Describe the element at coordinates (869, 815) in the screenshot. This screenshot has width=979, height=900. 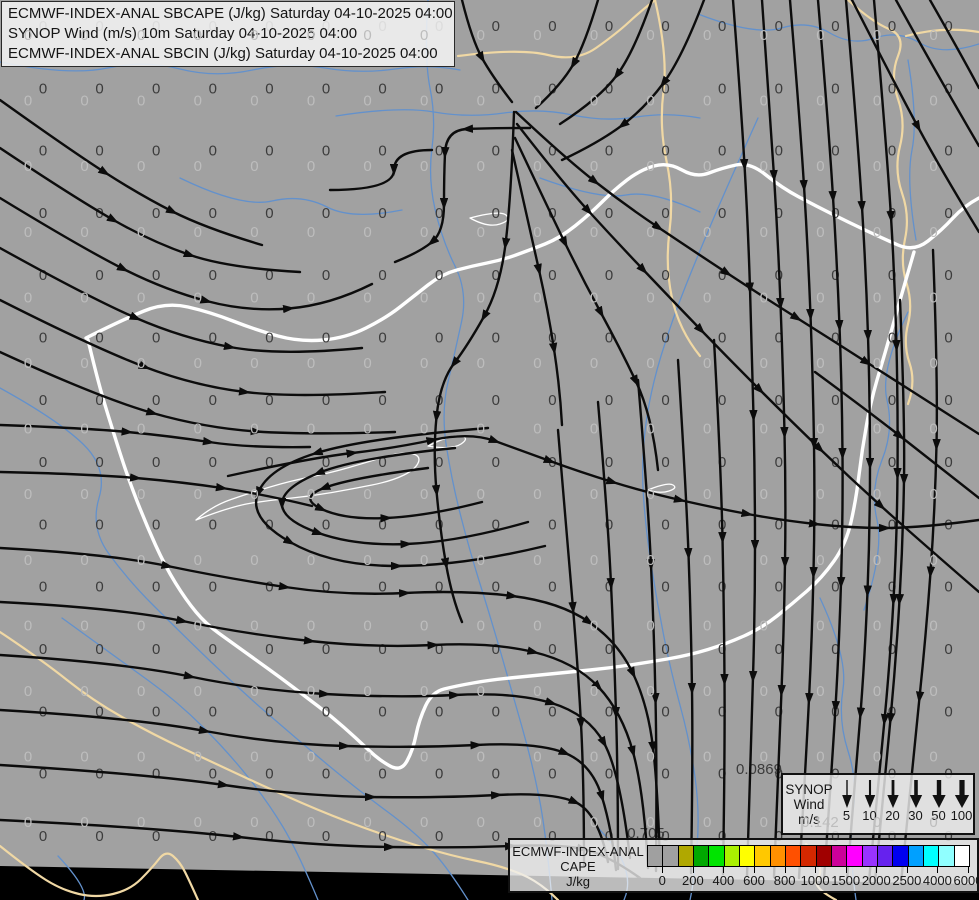
I see `wind-speed-label: 10` at that location.